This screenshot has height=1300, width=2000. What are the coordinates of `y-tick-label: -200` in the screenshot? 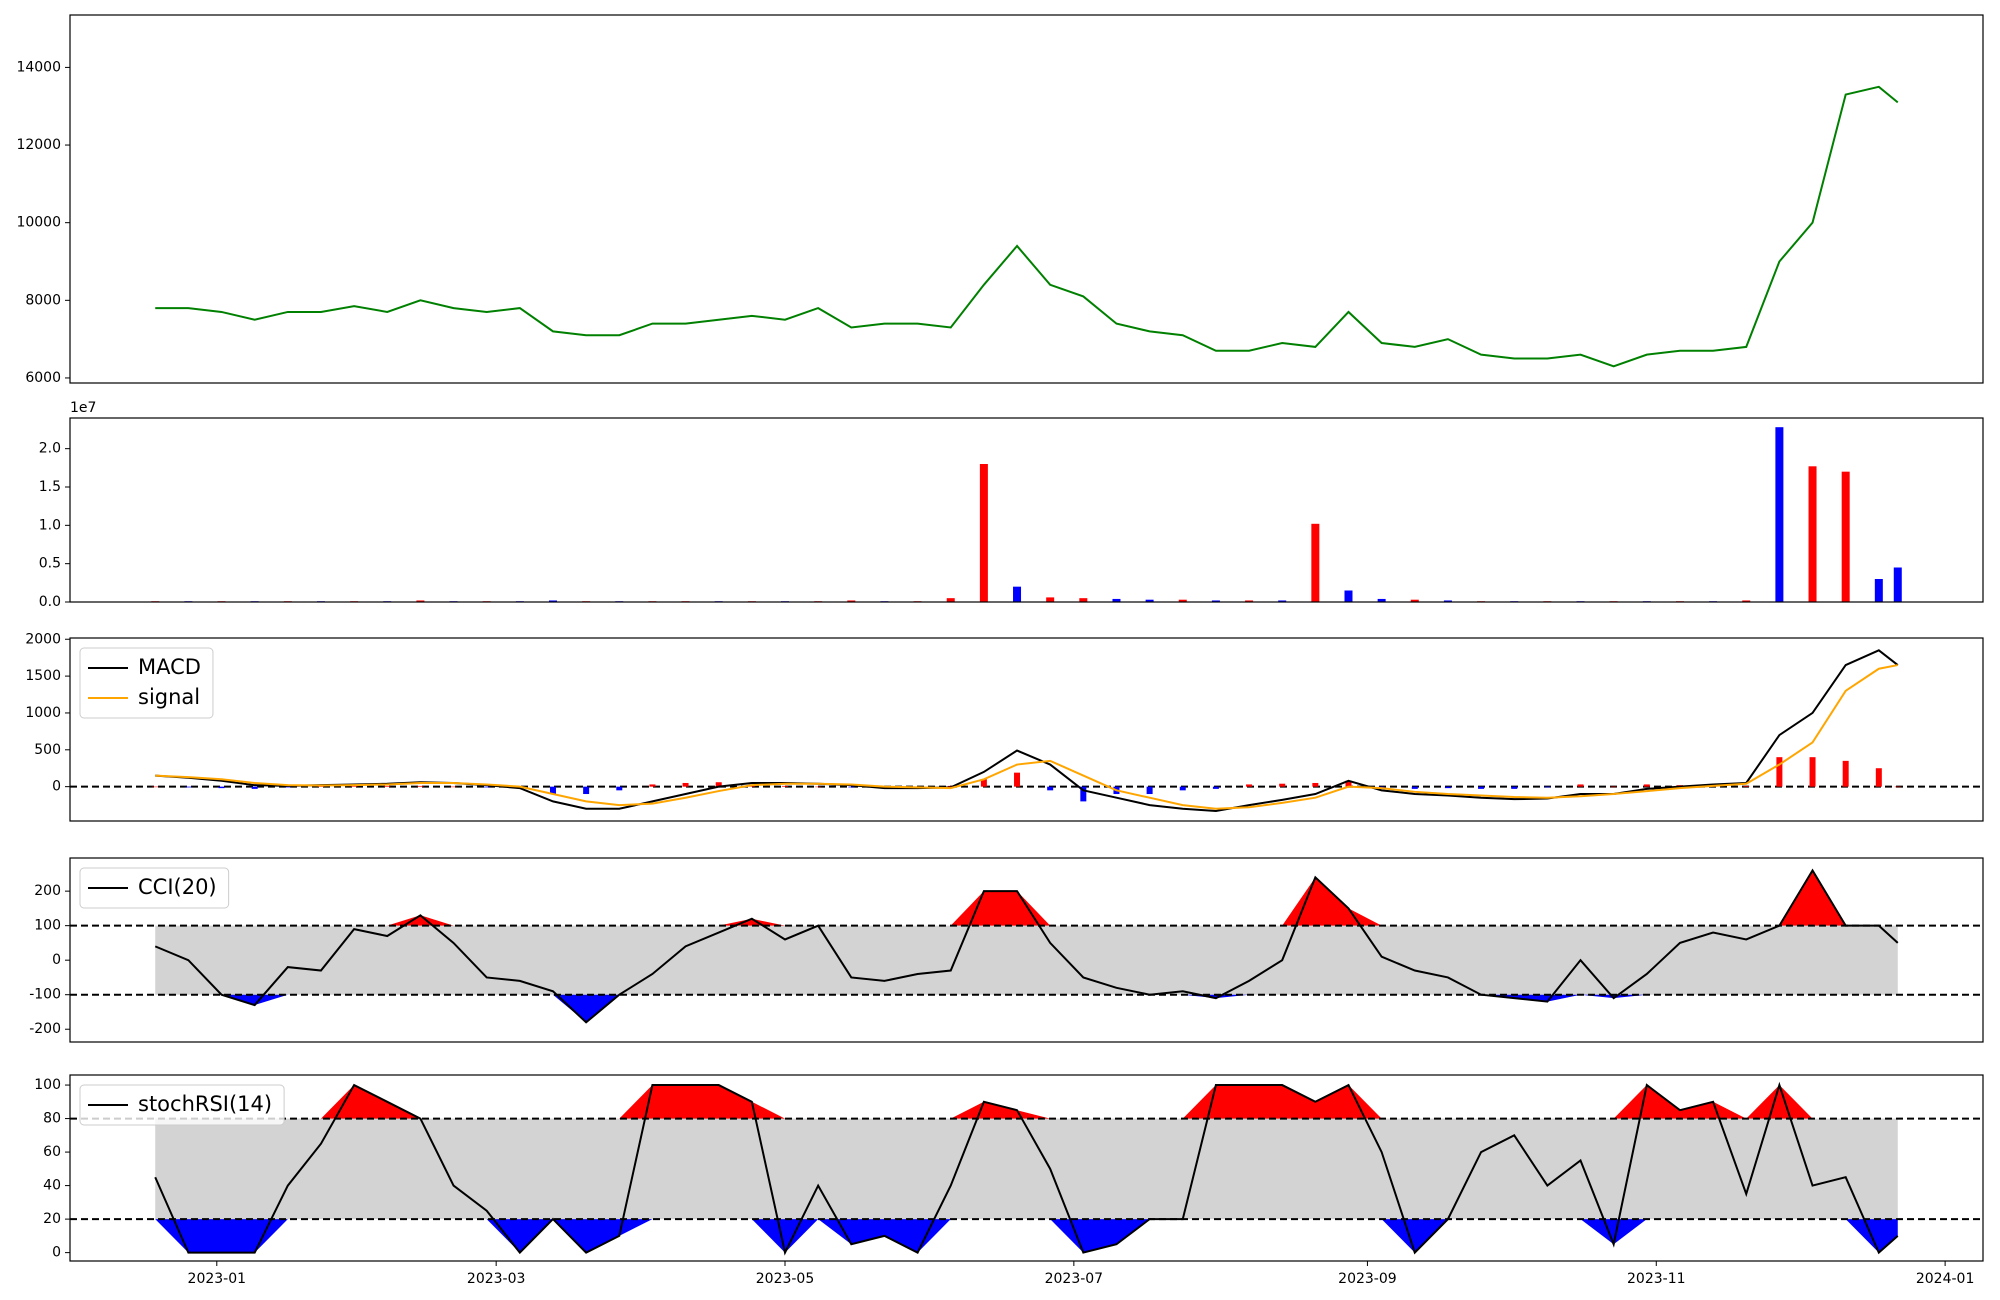 It's located at (45, 1029).